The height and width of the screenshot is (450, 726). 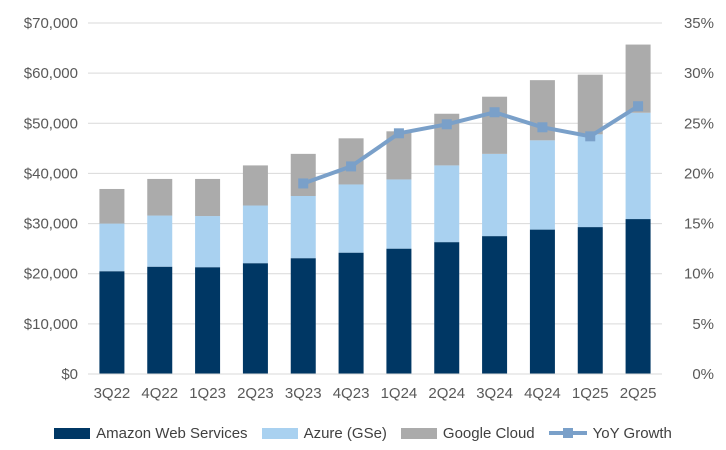 What do you see at coordinates (159, 393) in the screenshot?
I see `x-tick-label: 4Q22` at bounding box center [159, 393].